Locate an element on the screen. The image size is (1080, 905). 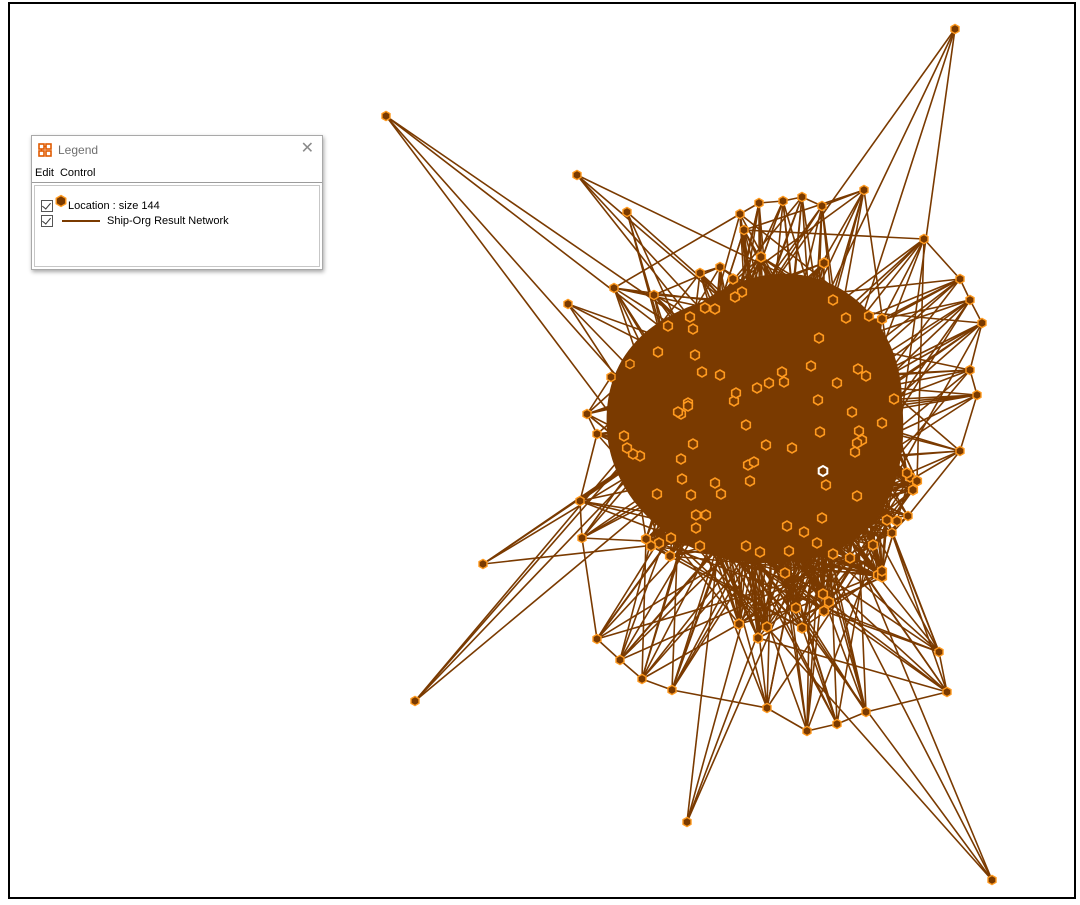
selected-location-node is located at coordinates (823, 471).